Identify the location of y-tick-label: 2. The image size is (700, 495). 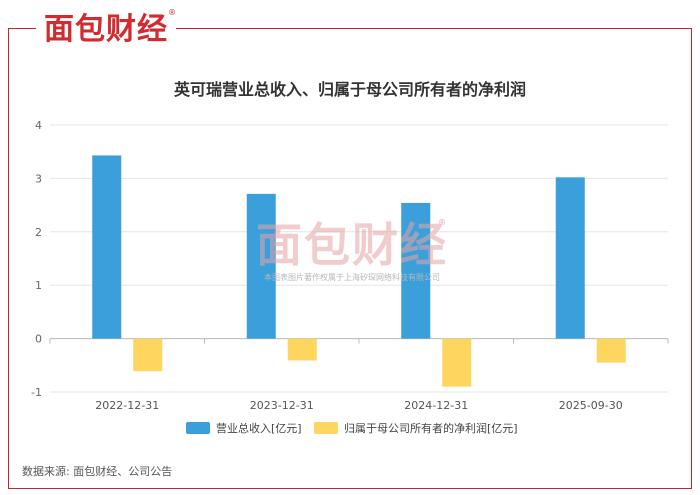
(38, 232).